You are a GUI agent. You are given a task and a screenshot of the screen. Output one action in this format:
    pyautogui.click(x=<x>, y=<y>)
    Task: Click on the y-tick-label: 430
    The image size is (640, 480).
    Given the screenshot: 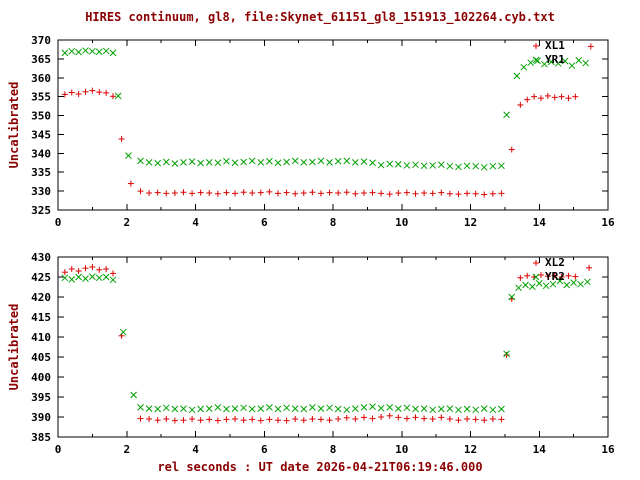 What is the action you would take?
    pyautogui.click(x=41, y=257)
    